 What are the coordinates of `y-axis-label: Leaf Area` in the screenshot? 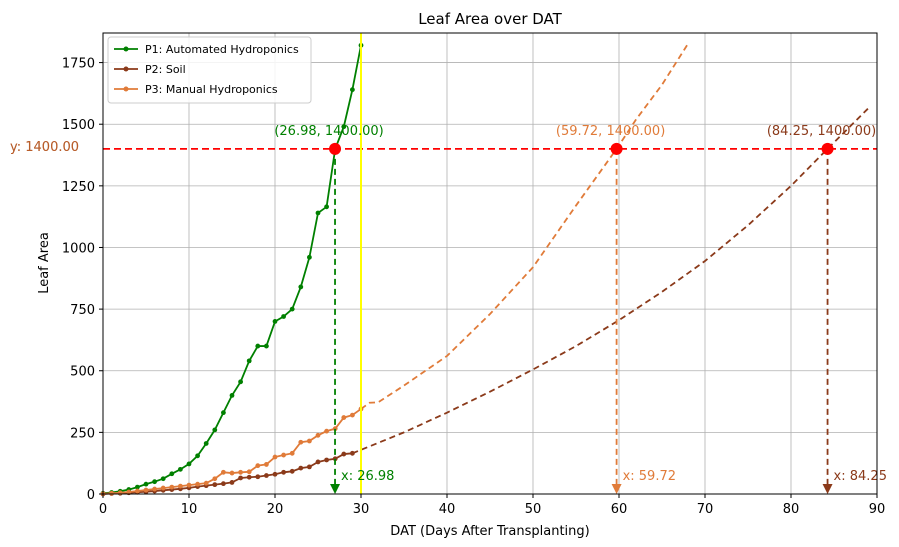 It's located at (44, 263).